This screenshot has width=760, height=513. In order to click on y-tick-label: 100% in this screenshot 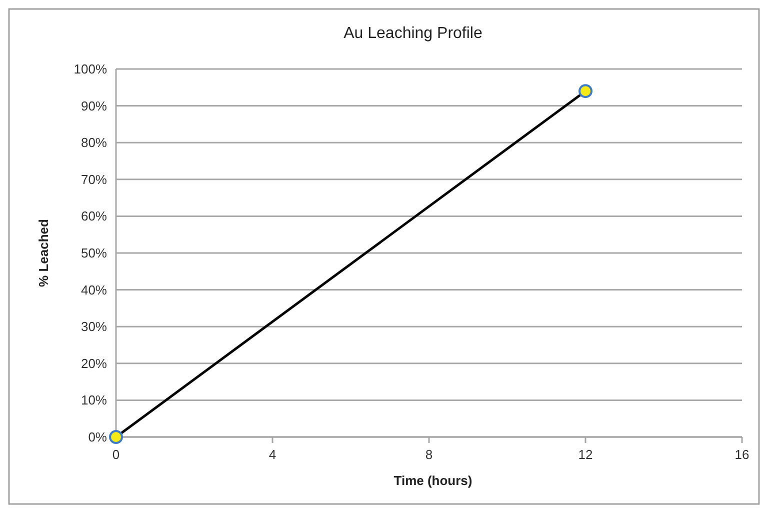, I will do `click(91, 69)`.